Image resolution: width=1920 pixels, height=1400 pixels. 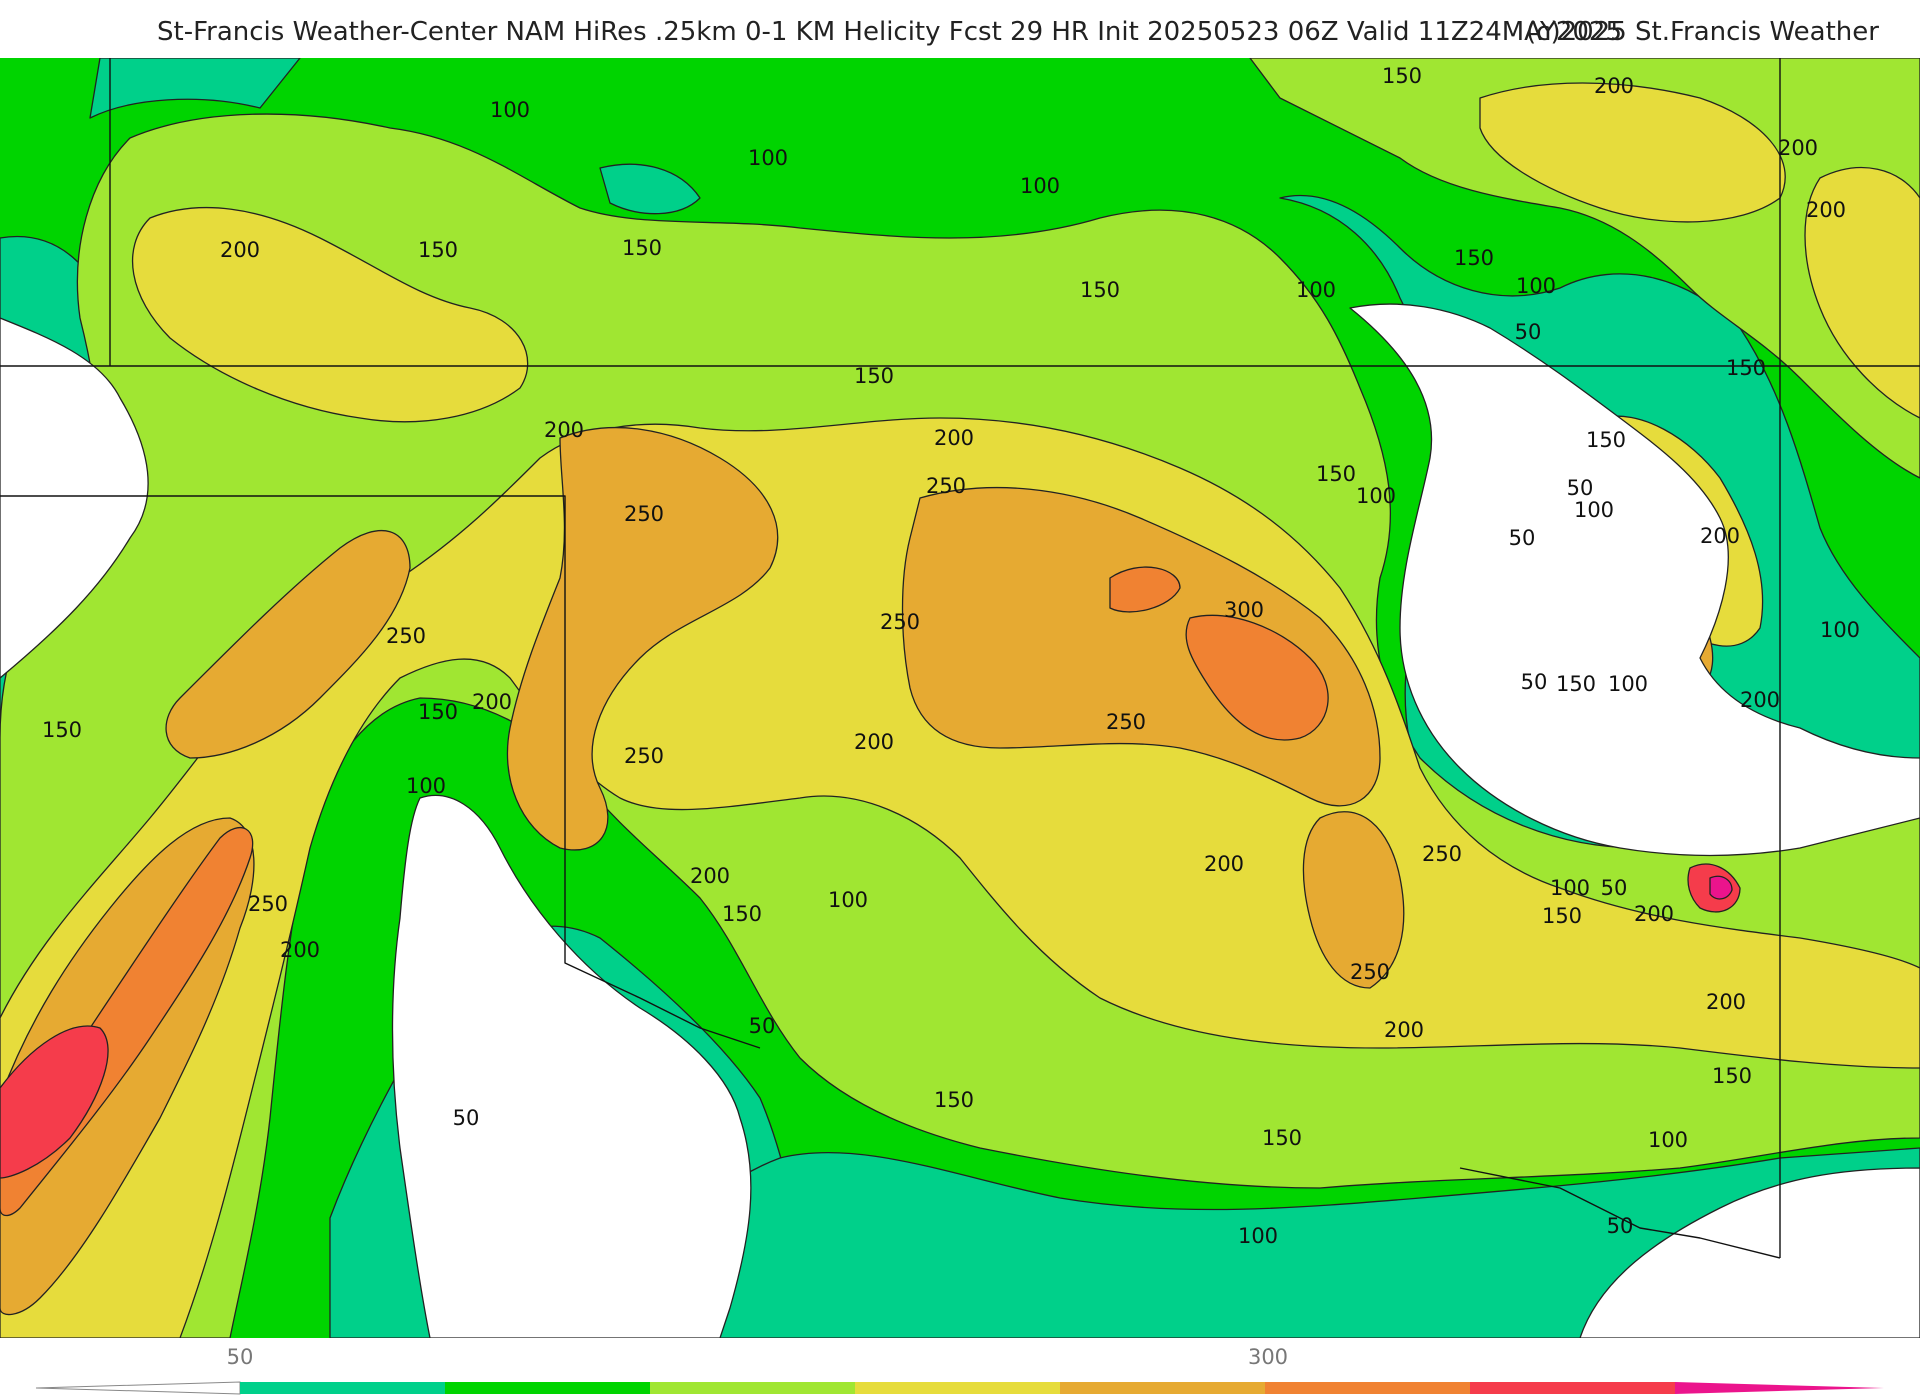 What do you see at coordinates (1244, 610) in the screenshot?
I see `contour-label: 300` at bounding box center [1244, 610].